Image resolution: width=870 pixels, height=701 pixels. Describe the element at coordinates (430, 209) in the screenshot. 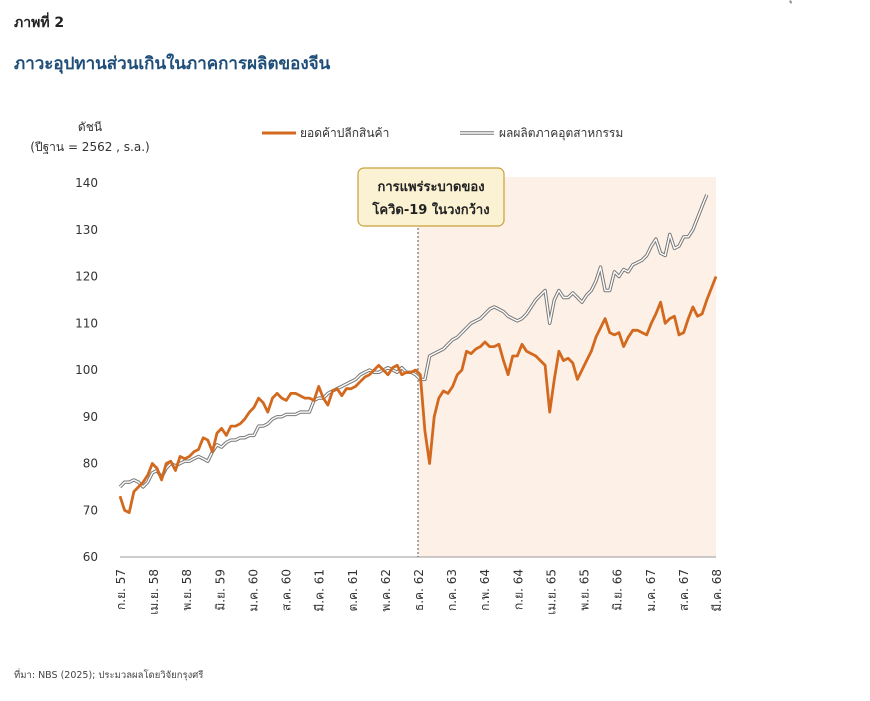

I see `covid-annotation-line2: โควิด-19 ในวงกว้าง` at that location.